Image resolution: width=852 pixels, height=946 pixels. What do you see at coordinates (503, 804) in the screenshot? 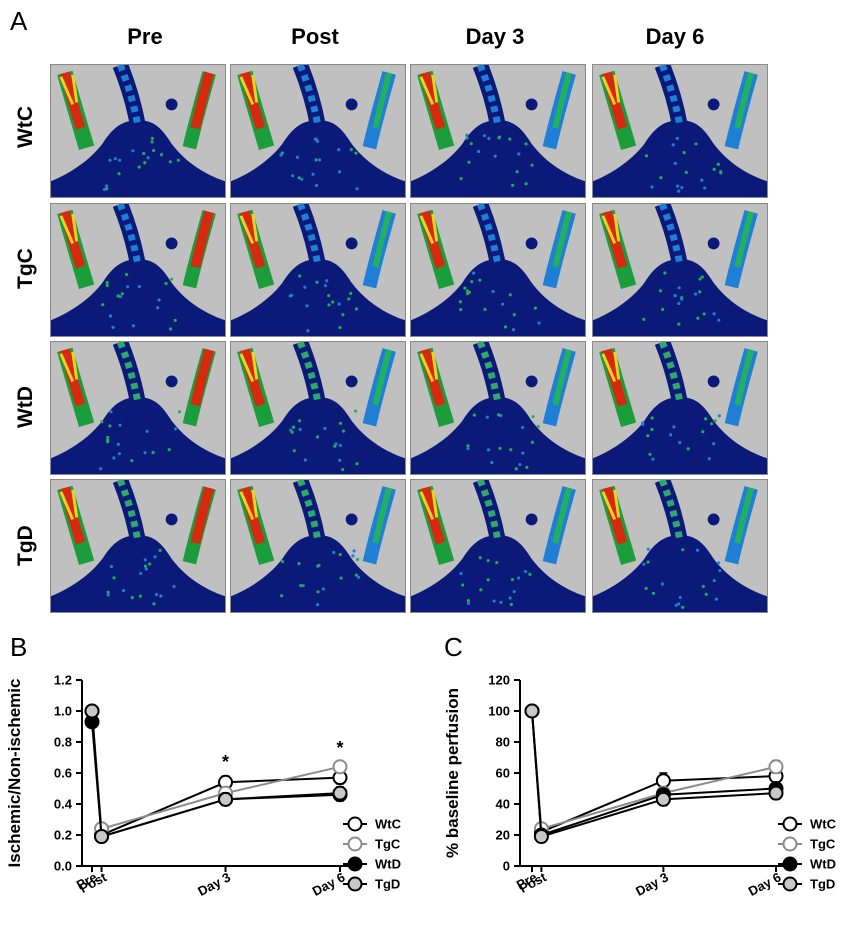
I see `chart-c-y-tick-label: 40` at bounding box center [503, 804].